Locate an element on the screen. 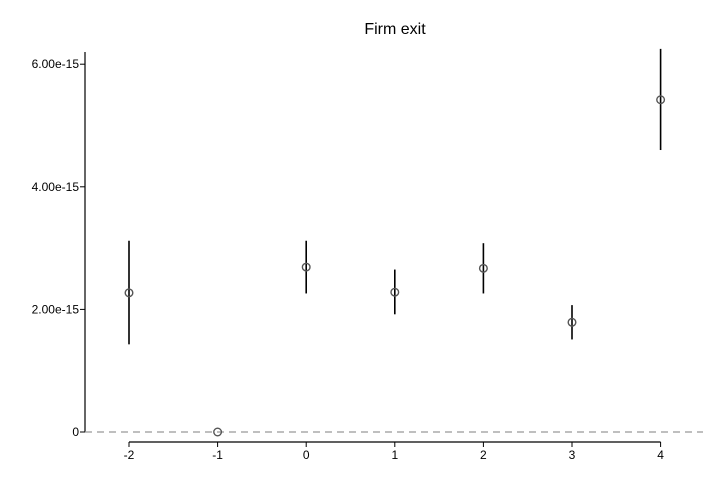 The width and height of the screenshot is (723, 482). x-tick-label: 2 is located at coordinates (483, 455).